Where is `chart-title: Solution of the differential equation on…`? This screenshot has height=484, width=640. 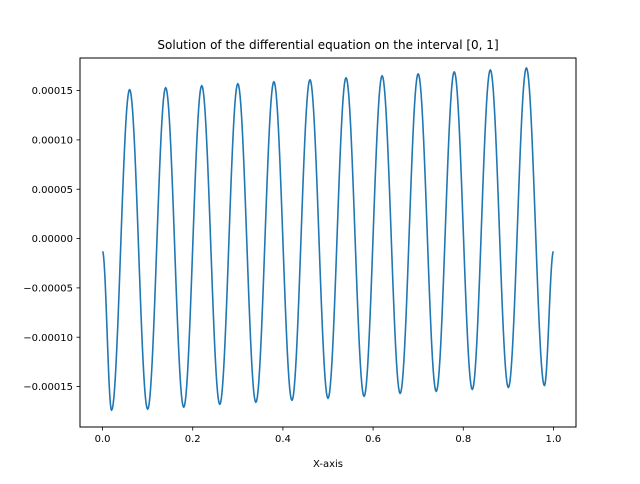
chart-title: Solution of the differential equation on… is located at coordinates (327, 45).